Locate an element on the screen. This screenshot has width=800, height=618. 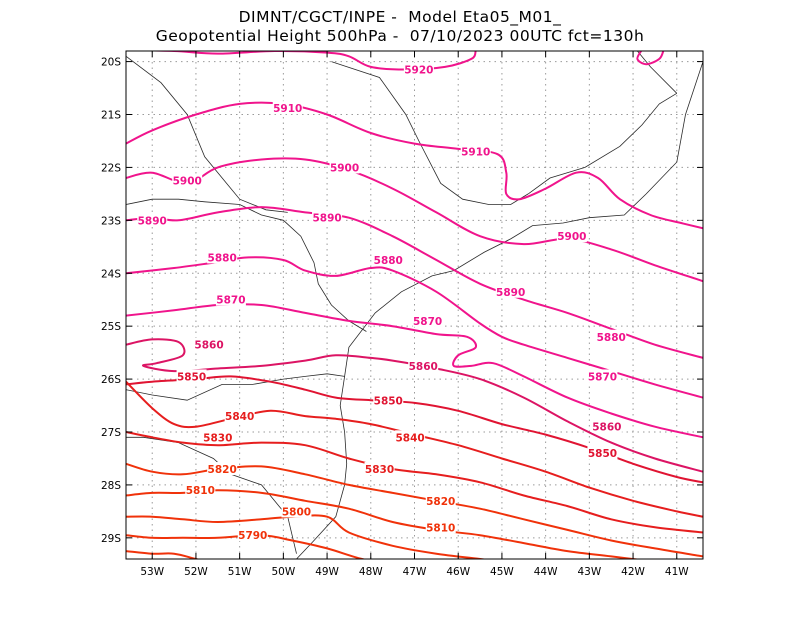
x-tick-label: 44W is located at coordinates (546, 572).